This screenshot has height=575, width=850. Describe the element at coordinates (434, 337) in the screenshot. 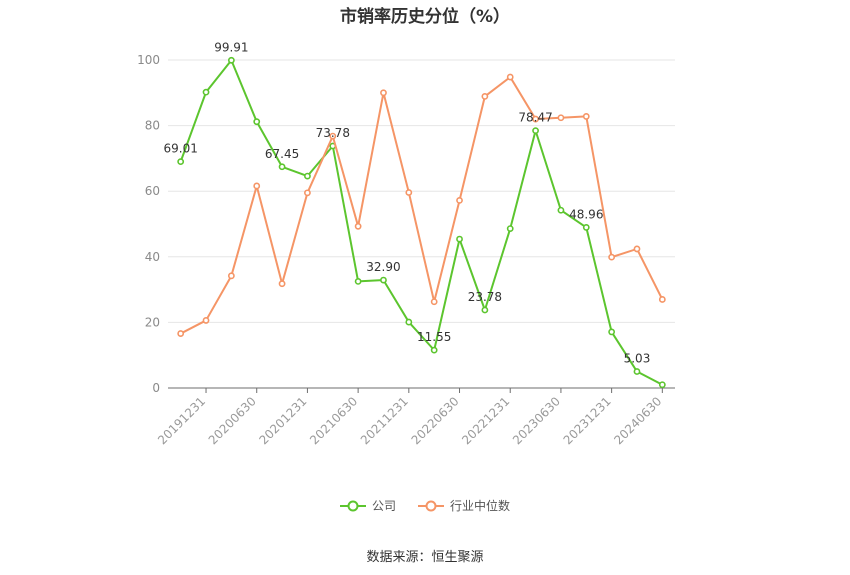

I see `data-label: 11.55` at that location.